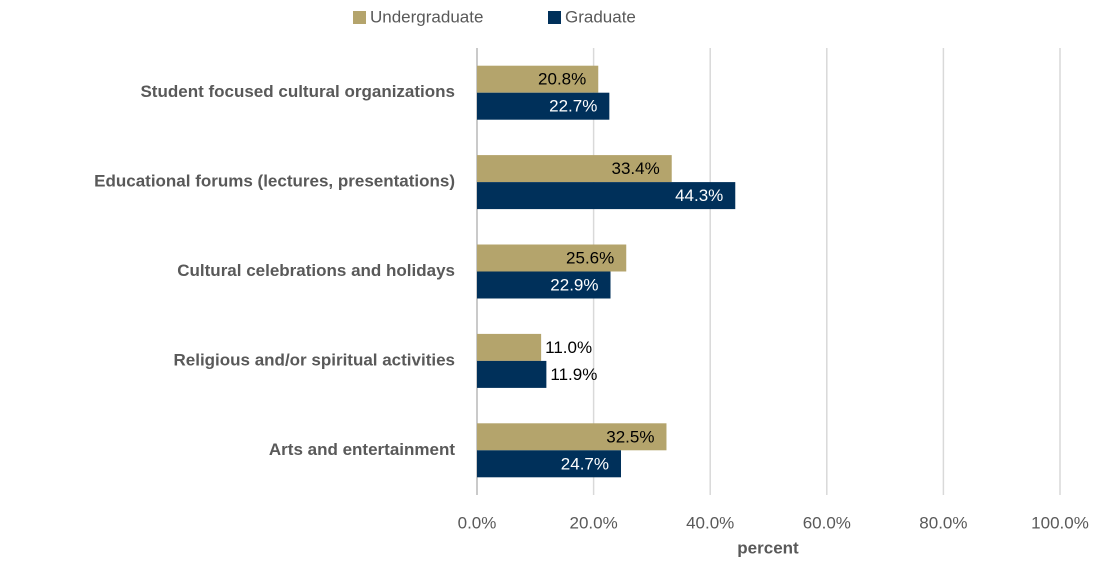 The height and width of the screenshot is (562, 1103). What do you see at coordinates (943, 522) in the screenshot?
I see `x-tick-label: 80.0%` at bounding box center [943, 522].